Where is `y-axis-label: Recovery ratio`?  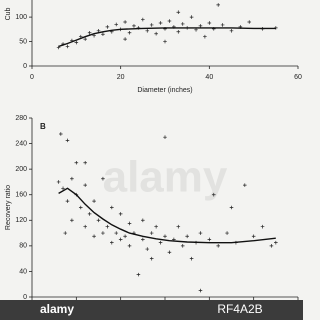
y-axis-label: Recovery ratio is located at coordinates (8, 207).